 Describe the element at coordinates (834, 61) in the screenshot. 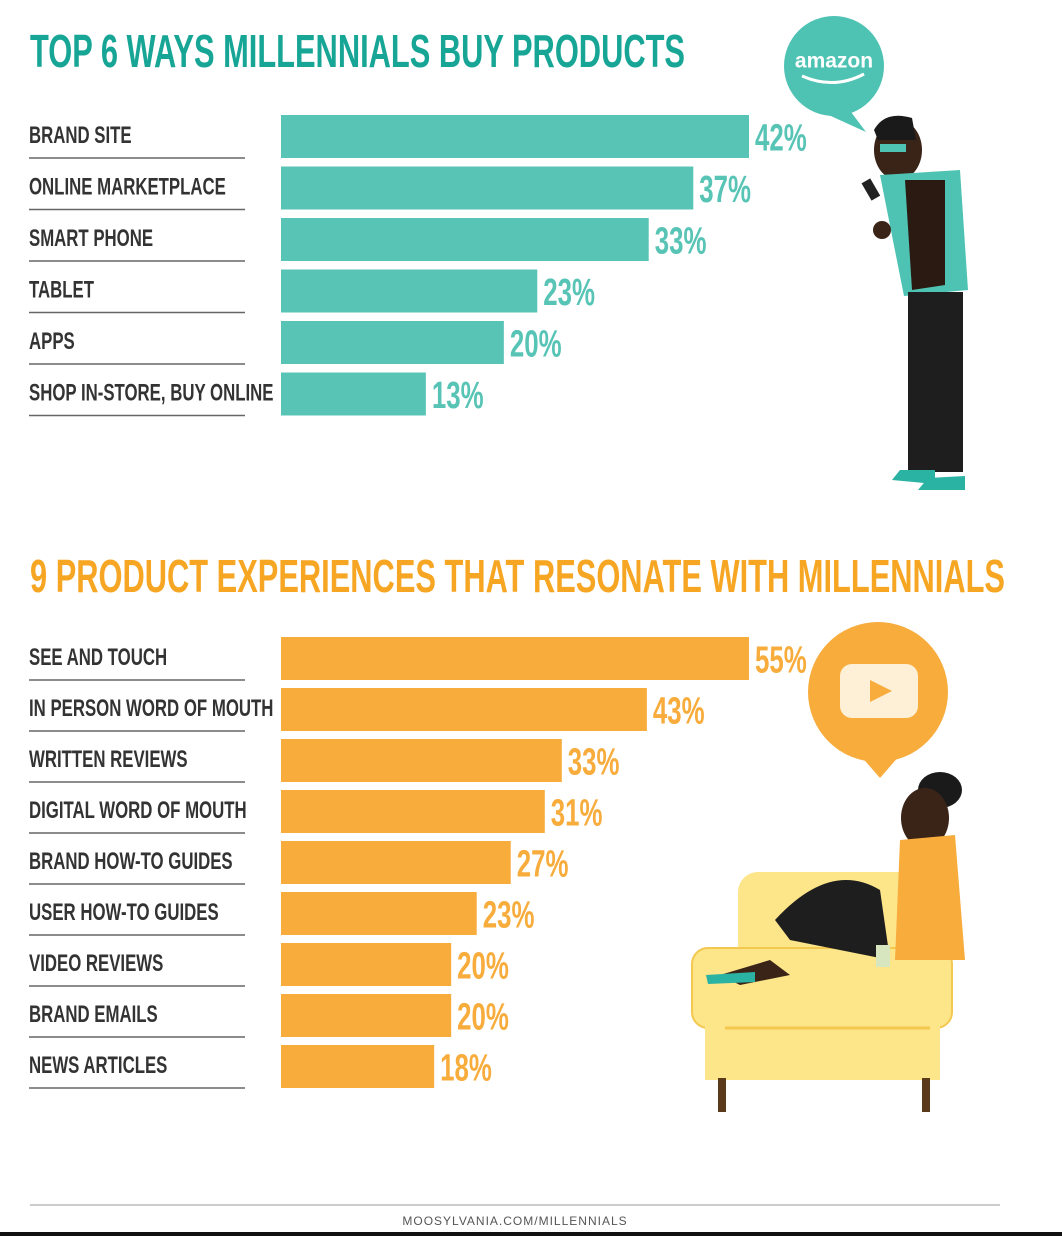

I see `bubble-text: amazon` at that location.